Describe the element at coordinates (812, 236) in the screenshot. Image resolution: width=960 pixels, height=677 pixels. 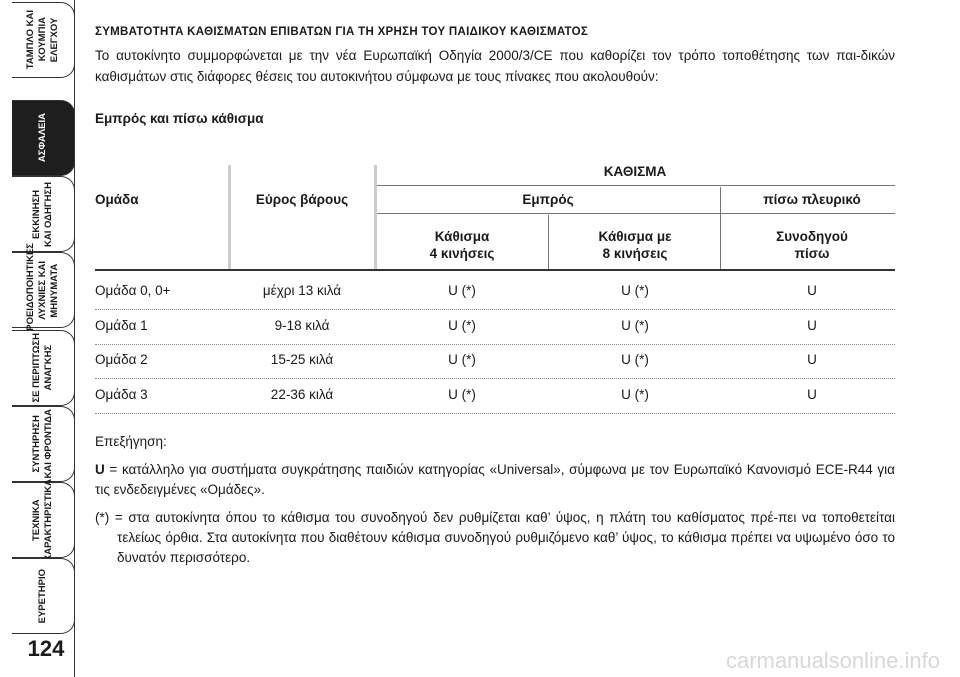
I see `header-line: Συνοδηγού` at that location.